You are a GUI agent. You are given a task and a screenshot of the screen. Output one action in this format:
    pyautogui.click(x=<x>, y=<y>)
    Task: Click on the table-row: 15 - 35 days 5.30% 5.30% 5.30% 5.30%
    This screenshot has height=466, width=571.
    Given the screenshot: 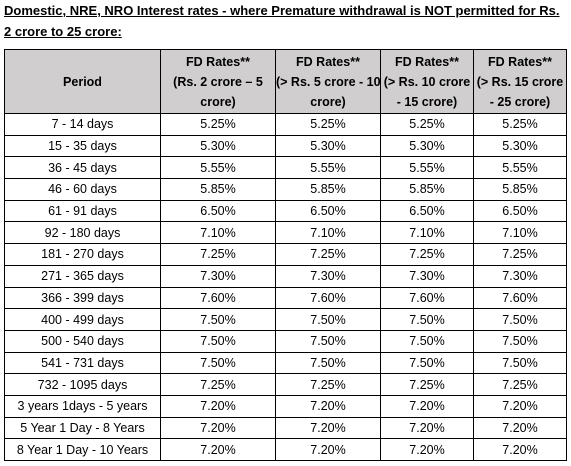 What is the action you would take?
    pyautogui.click(x=285, y=146)
    